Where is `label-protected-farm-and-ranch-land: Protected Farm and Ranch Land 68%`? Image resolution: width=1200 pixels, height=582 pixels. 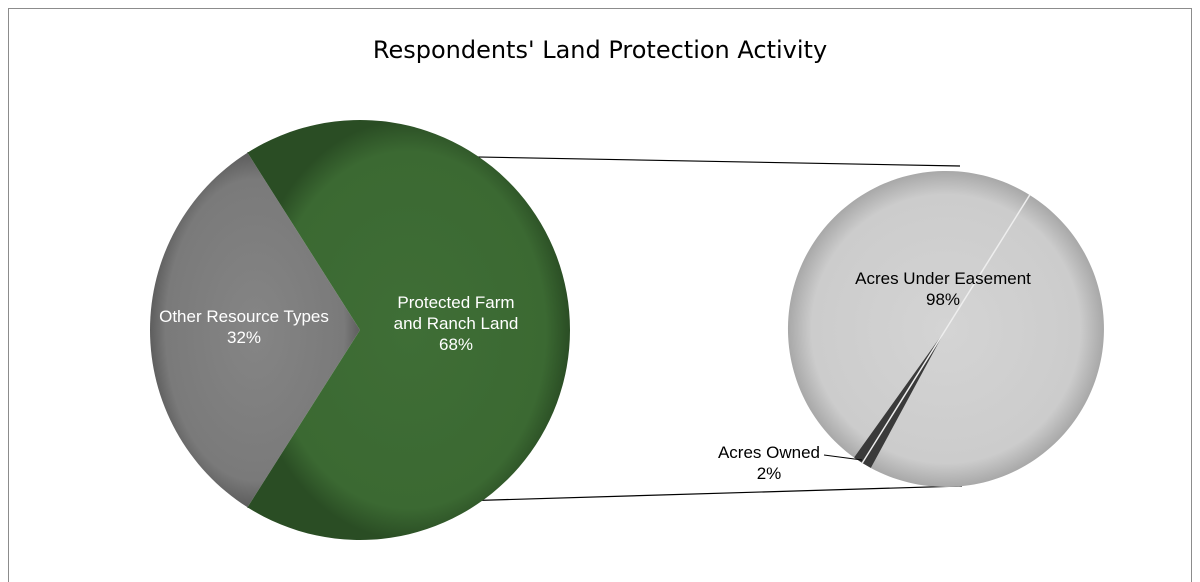 label-protected-farm-and-ranch-land: Protected Farm and Ranch Land 68% is located at coordinates (456, 323).